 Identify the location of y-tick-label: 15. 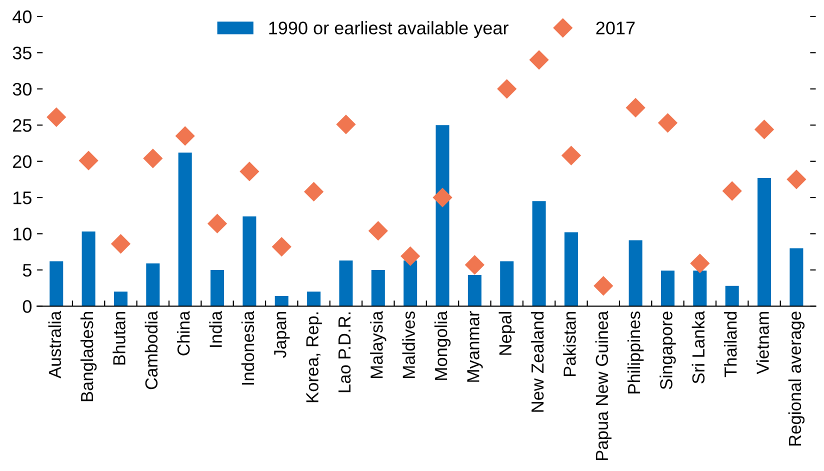
(23, 198).